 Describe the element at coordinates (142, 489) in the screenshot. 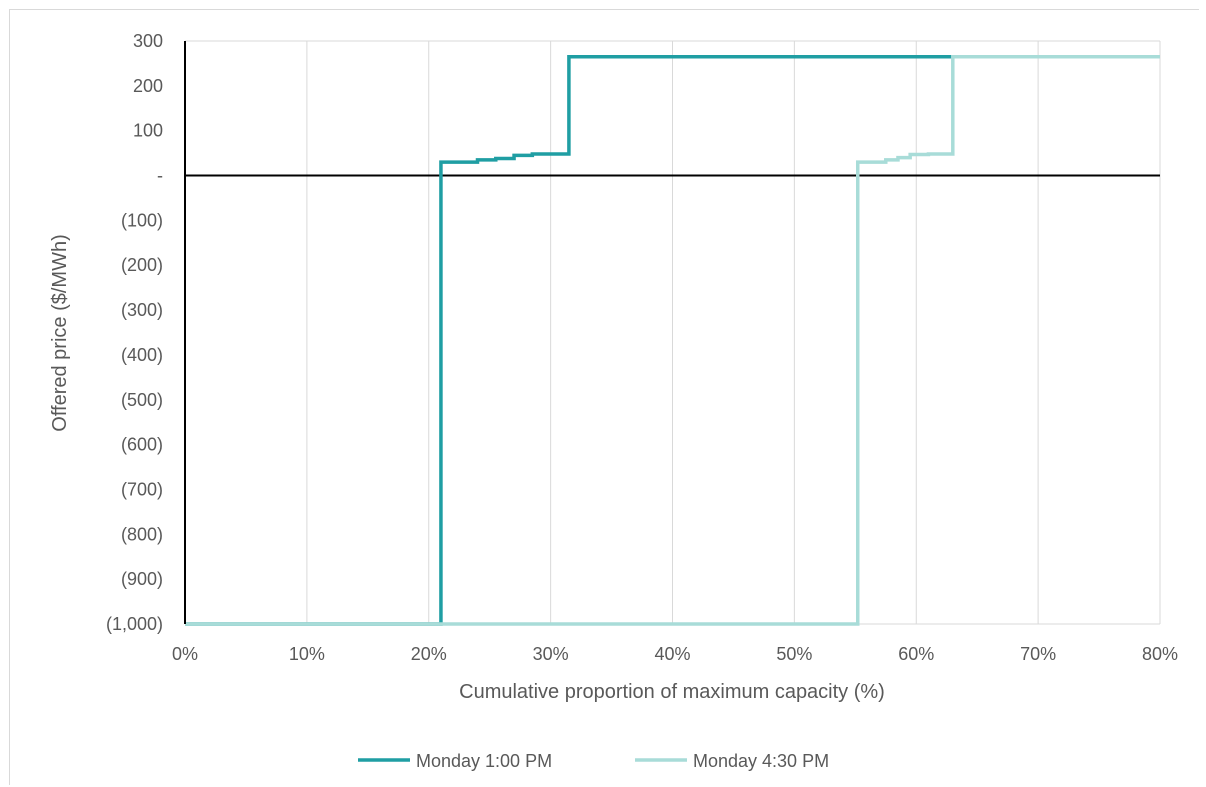

I see `y-tick-label: (700)` at that location.